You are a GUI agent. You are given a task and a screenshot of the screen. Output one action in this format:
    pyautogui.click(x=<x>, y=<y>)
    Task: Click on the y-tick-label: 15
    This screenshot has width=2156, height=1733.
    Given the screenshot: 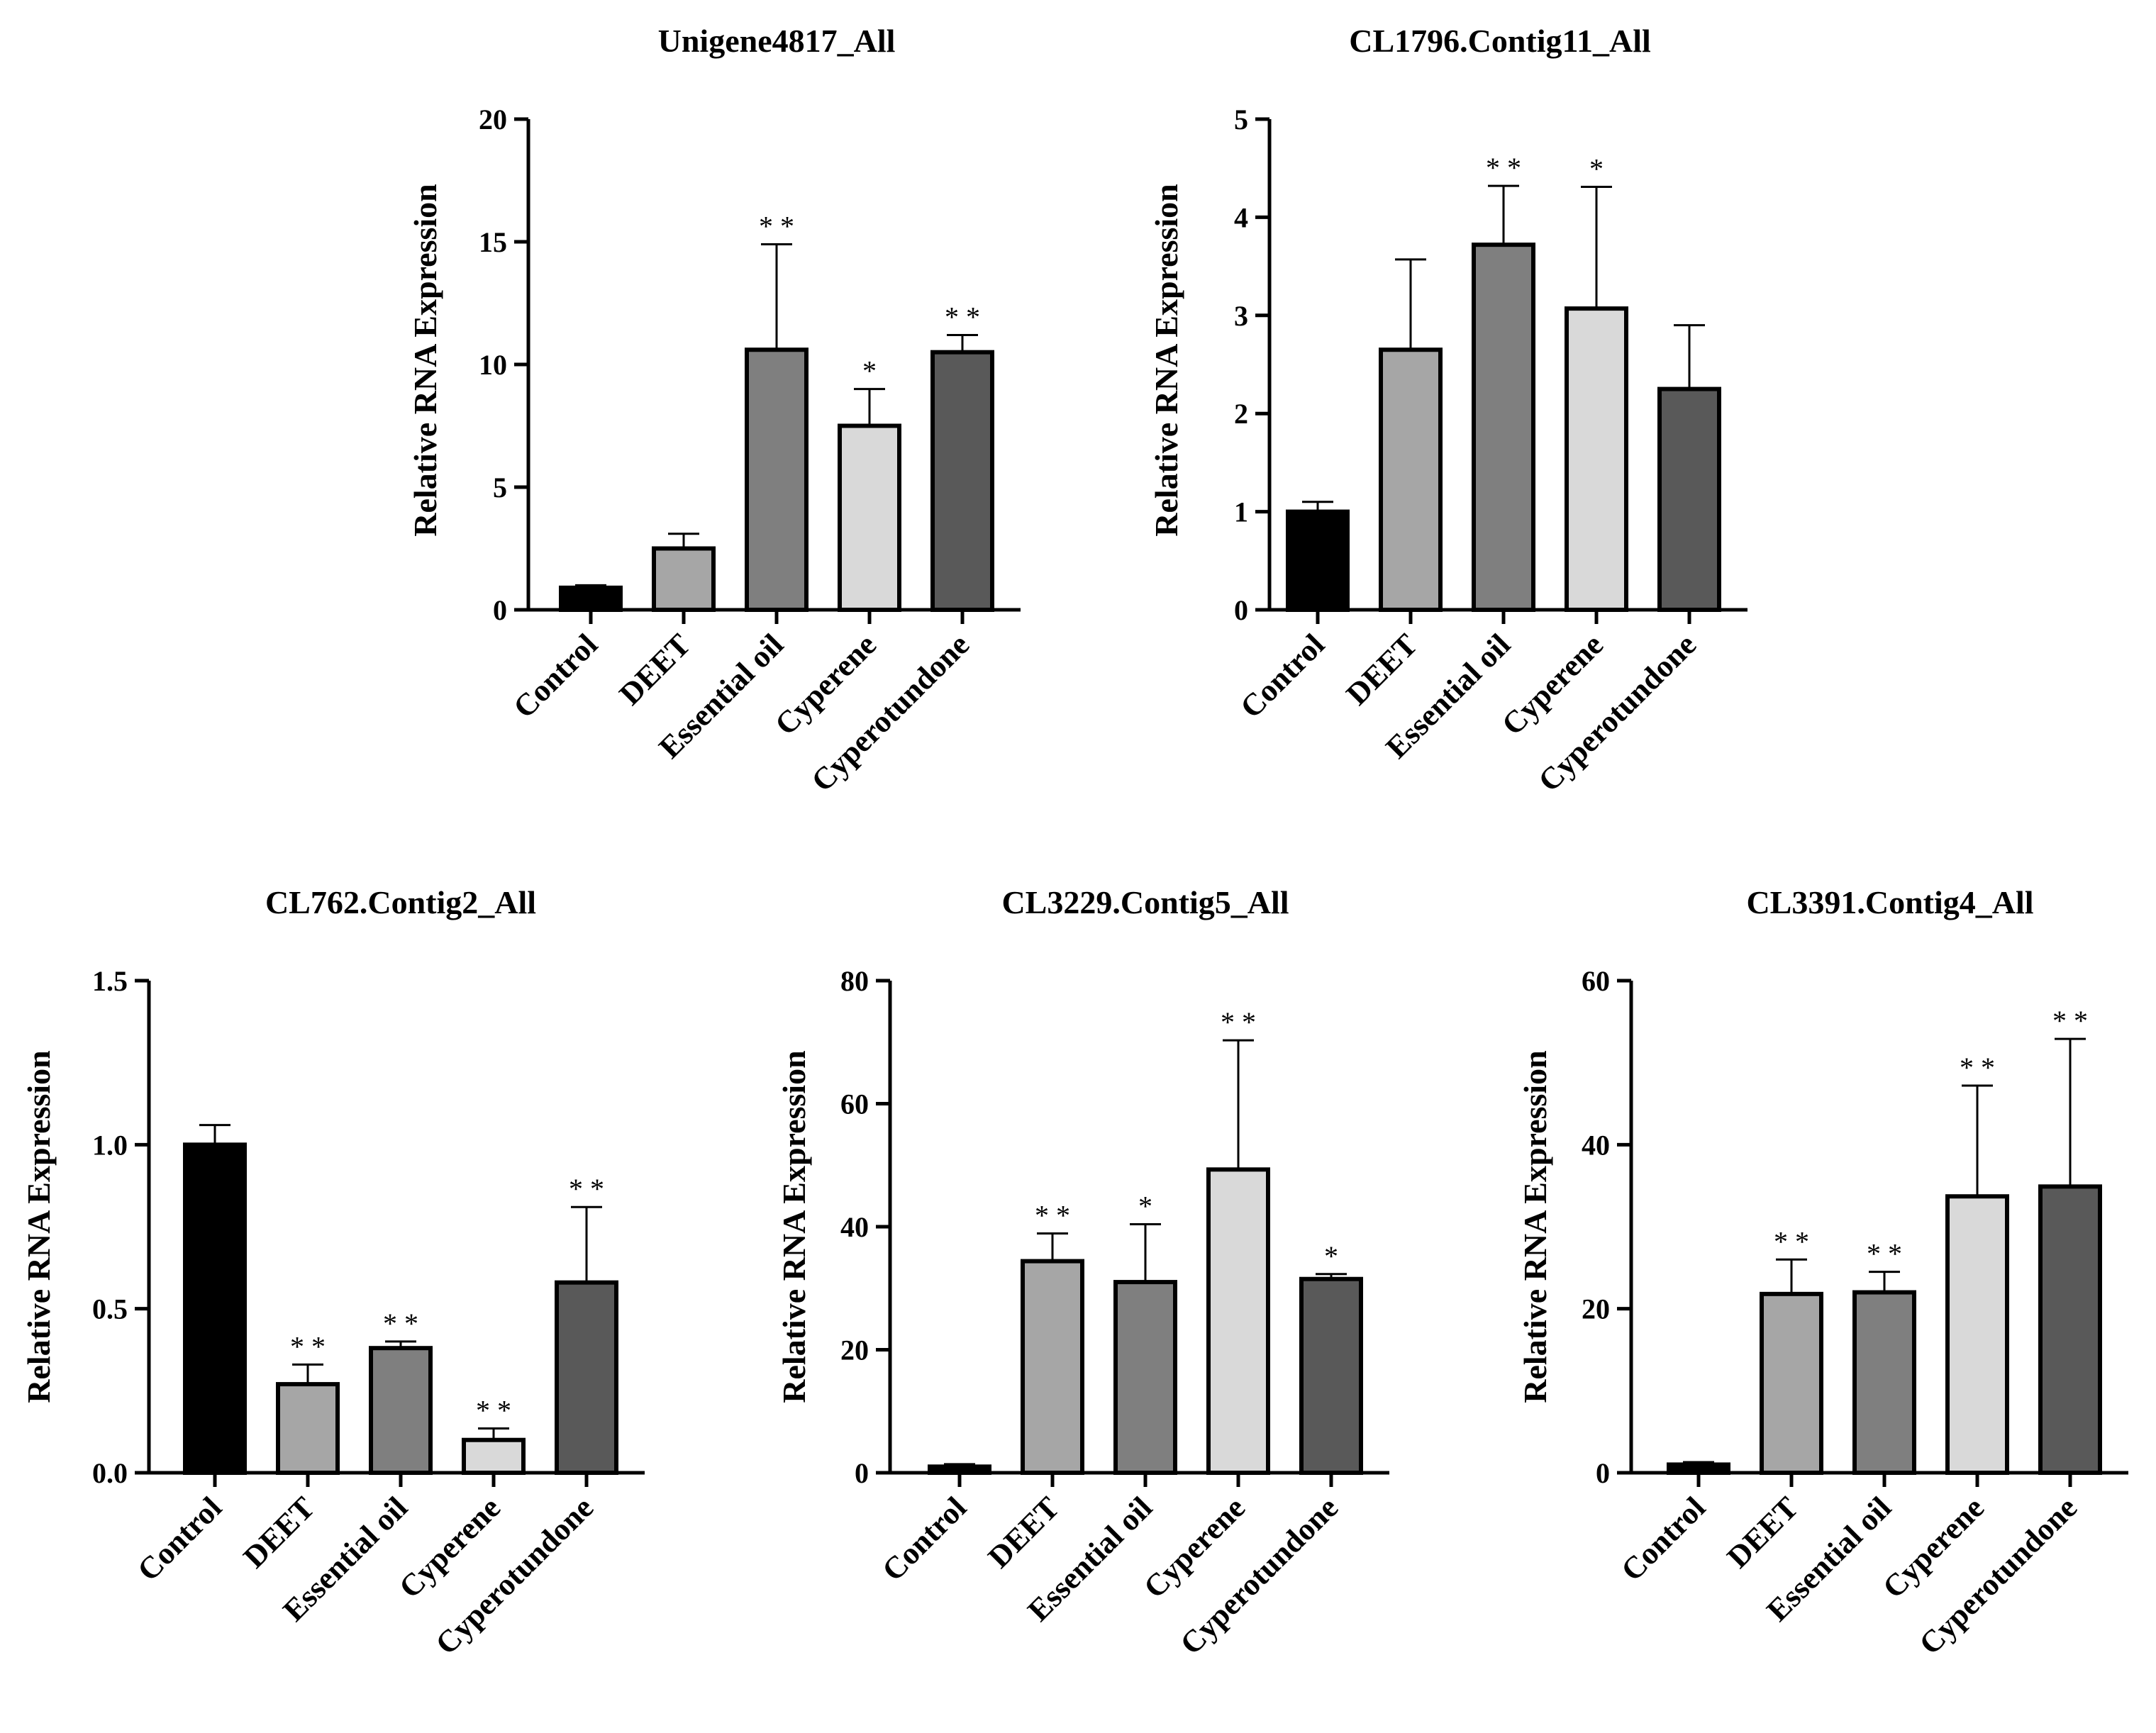 What is the action you would take?
    pyautogui.click(x=493, y=242)
    